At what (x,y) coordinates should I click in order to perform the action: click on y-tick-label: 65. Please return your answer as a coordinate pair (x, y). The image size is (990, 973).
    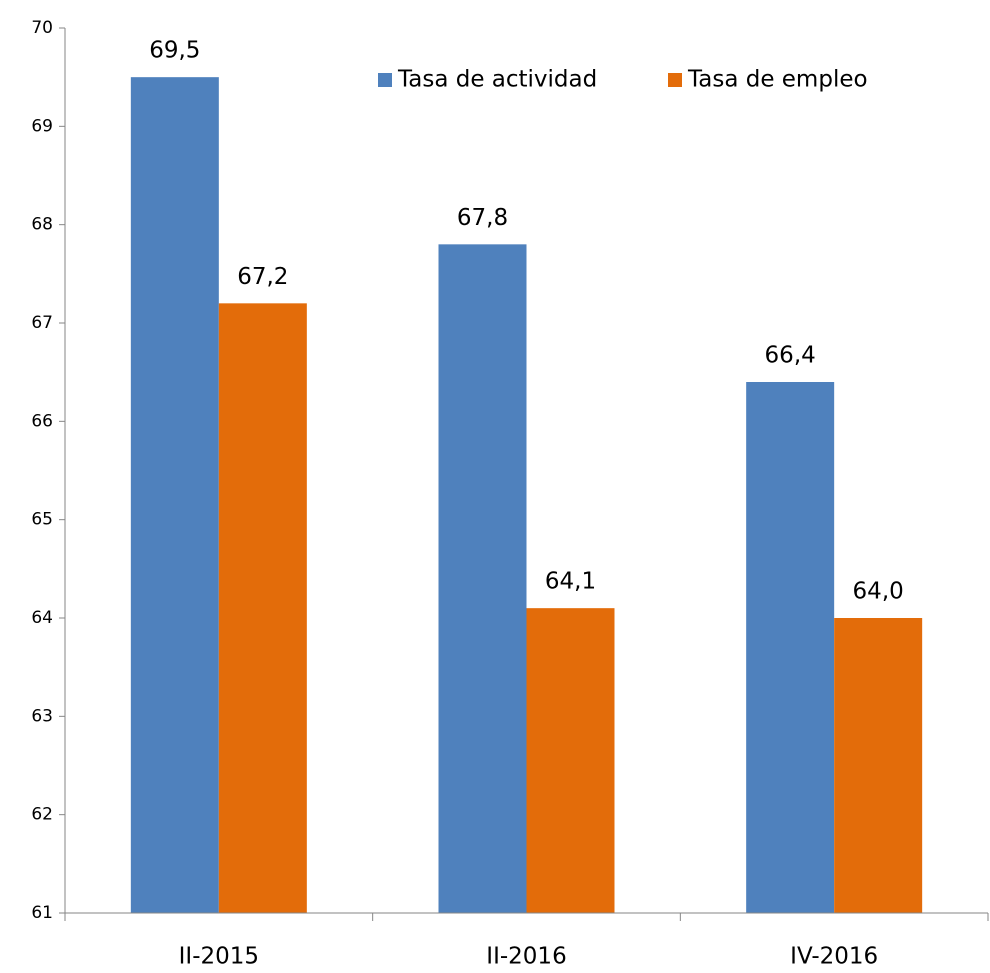
    Looking at the image, I should click on (42, 520).